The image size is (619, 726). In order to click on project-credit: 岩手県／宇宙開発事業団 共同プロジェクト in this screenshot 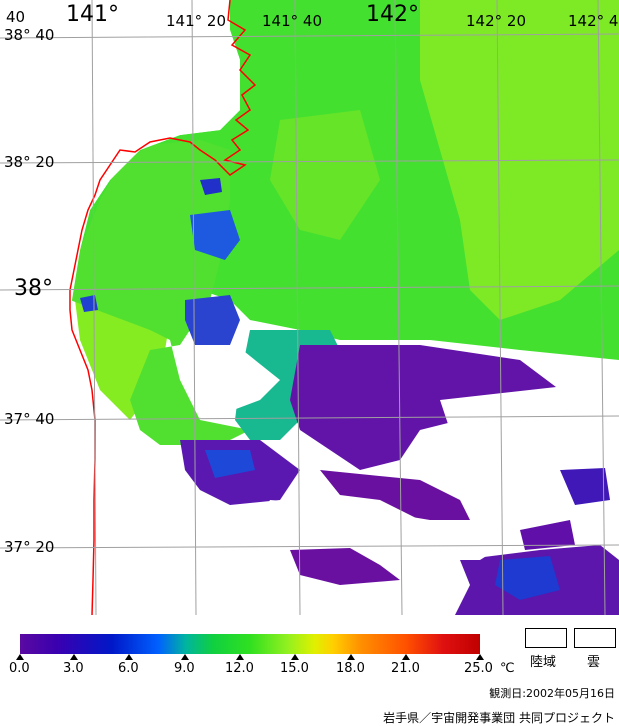, I will do `click(499, 718)`.